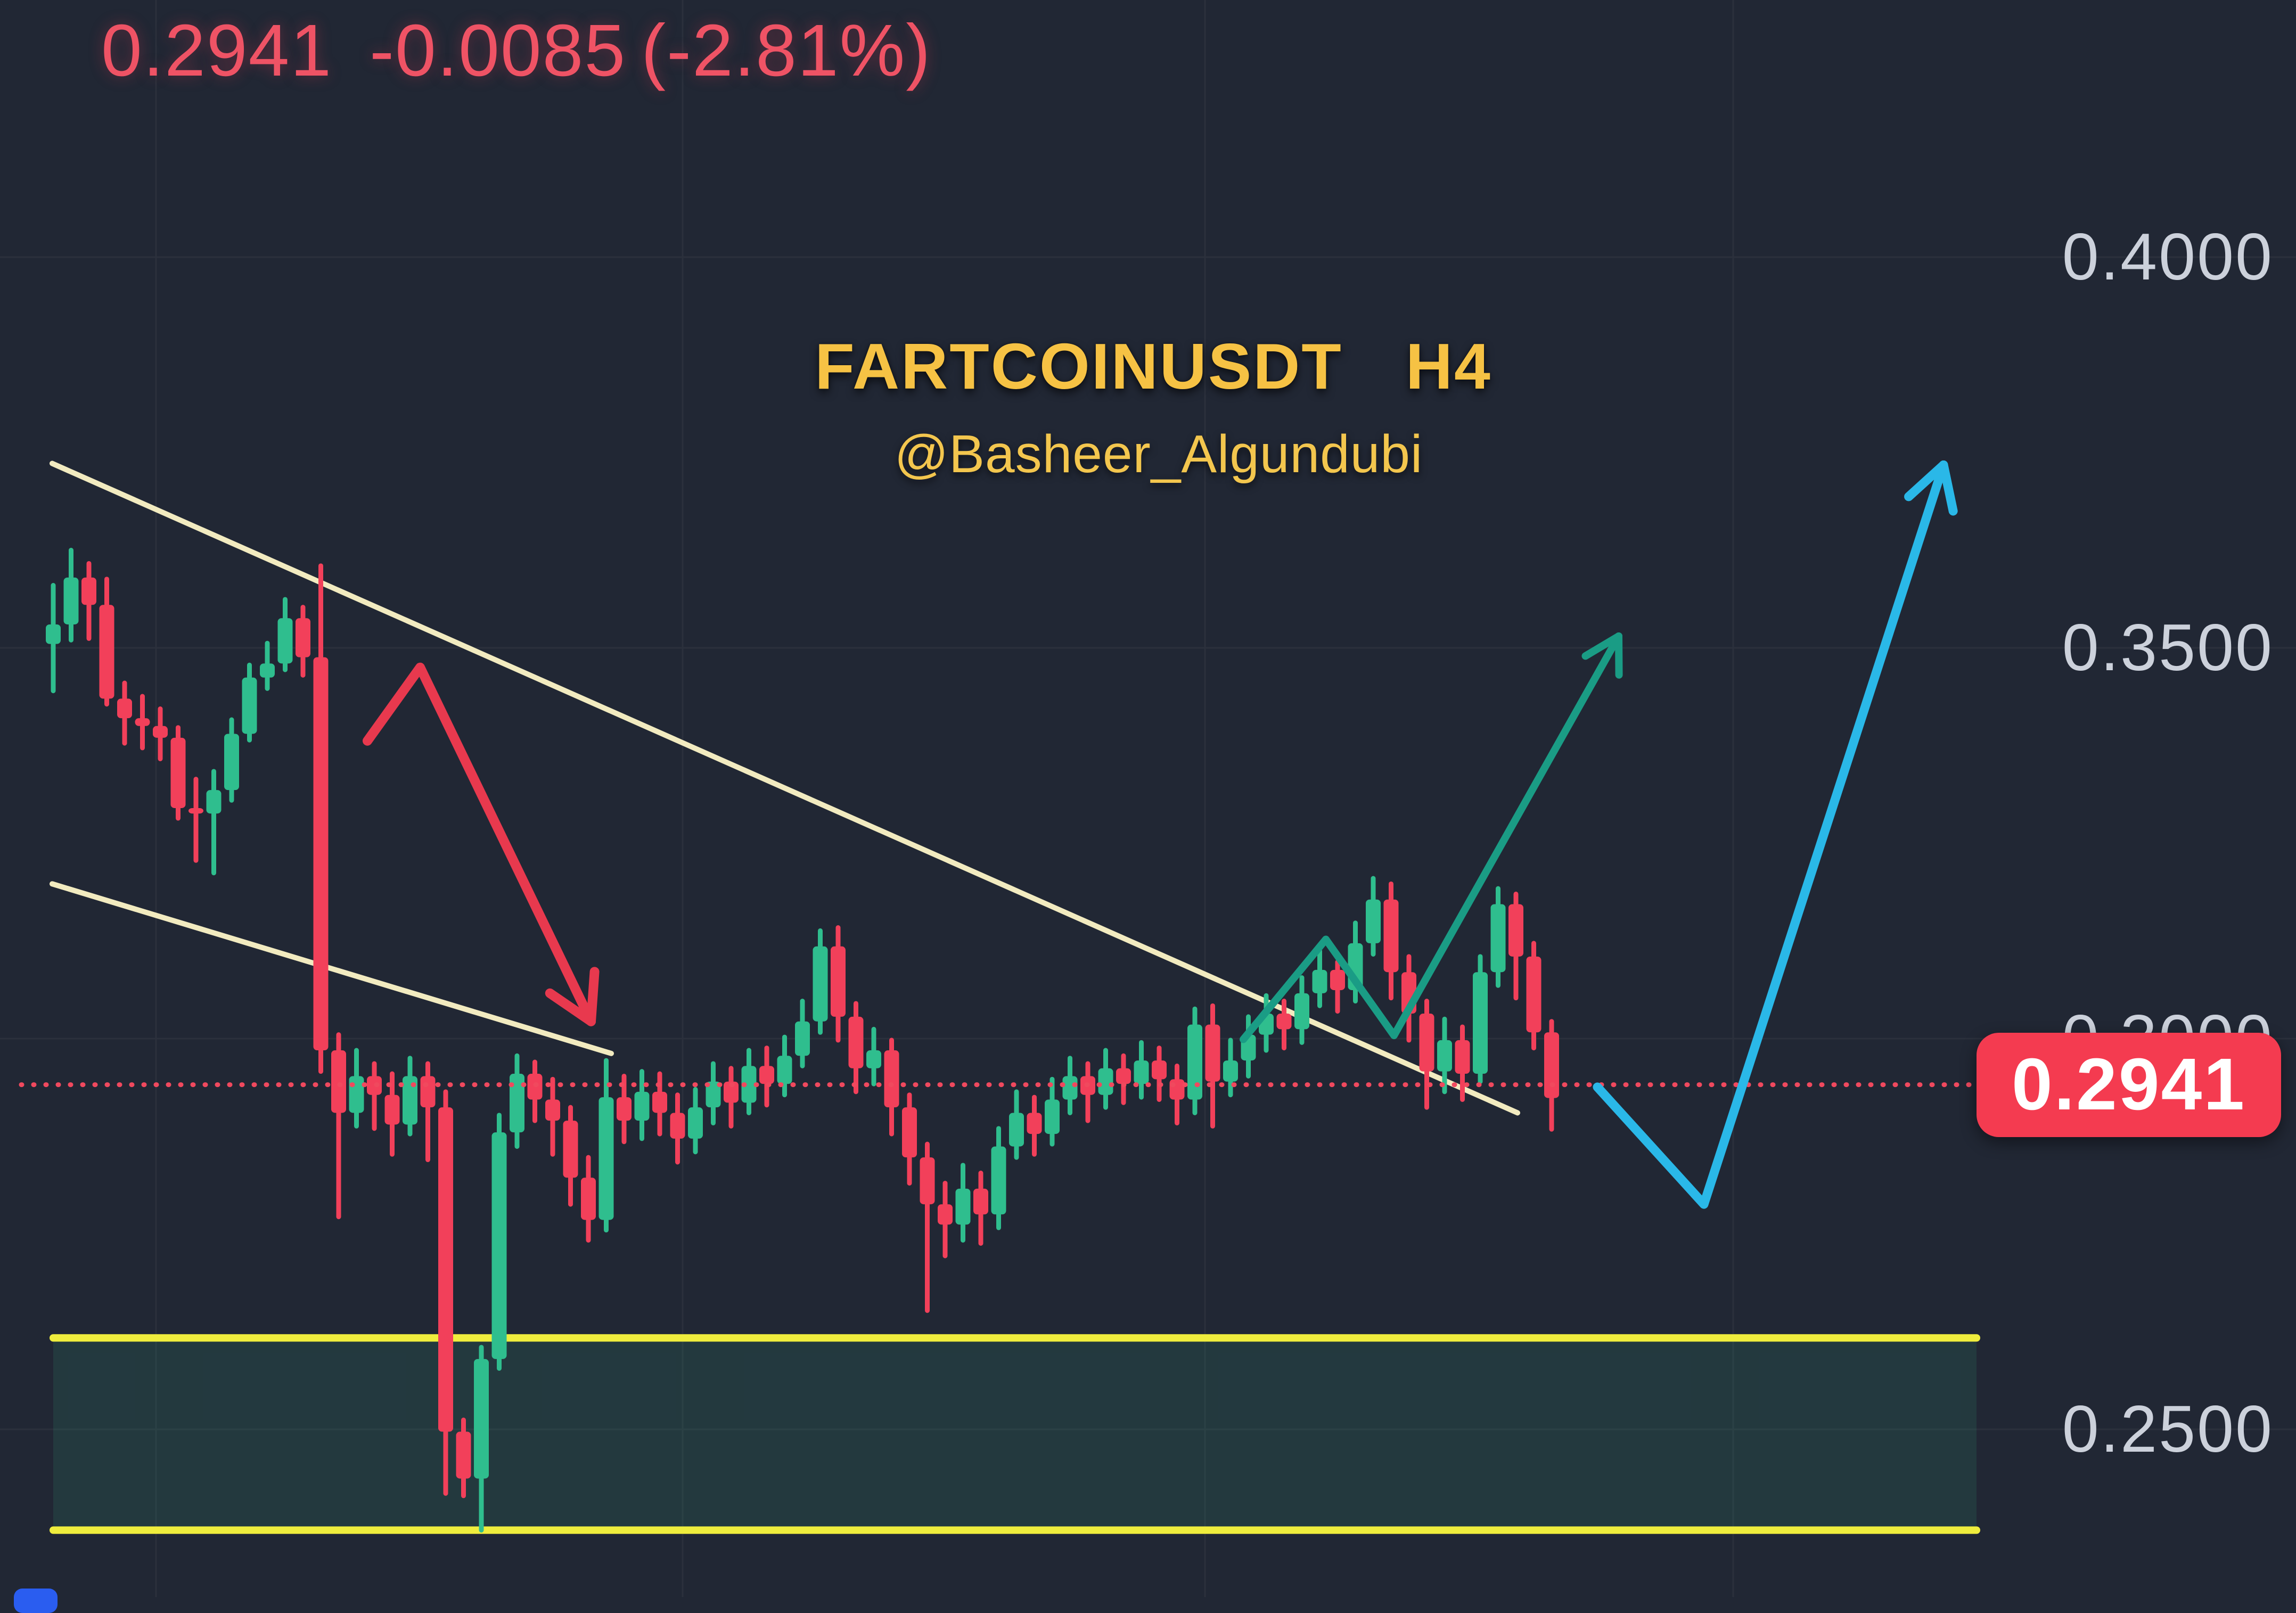  What do you see at coordinates (2168, 257) in the screenshot?
I see `price-tick-0-4000: 0.4000` at bounding box center [2168, 257].